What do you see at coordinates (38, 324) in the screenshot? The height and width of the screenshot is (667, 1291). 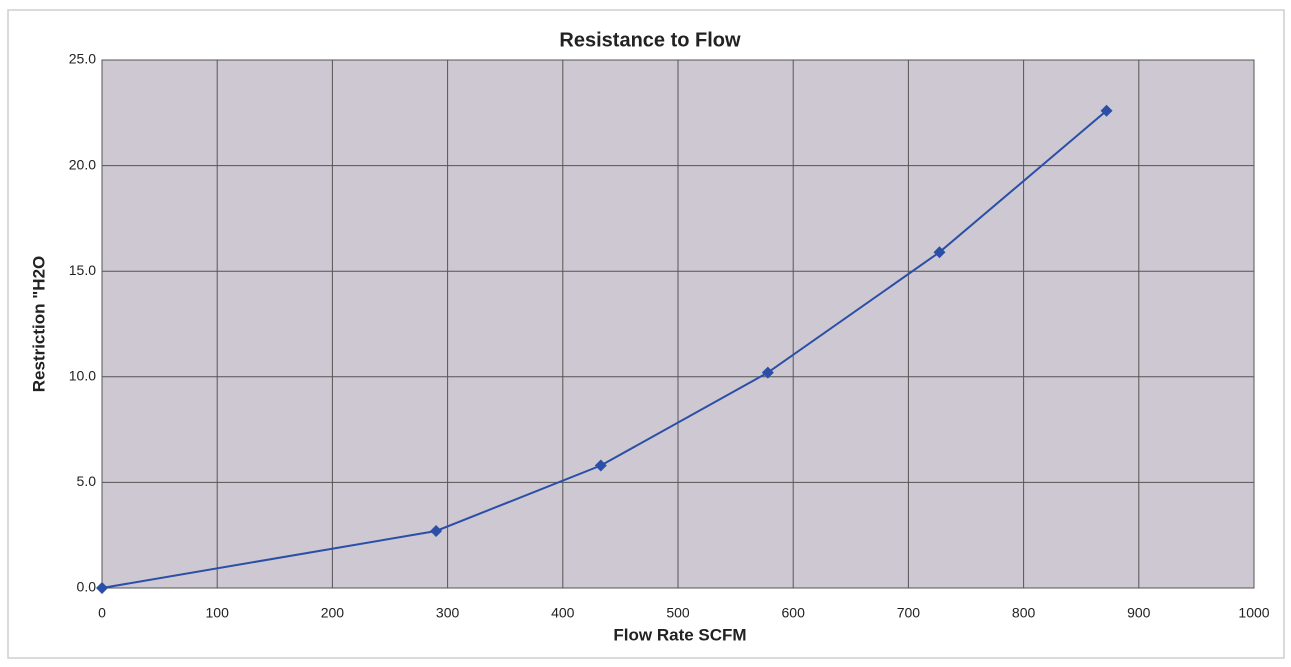 I see `y-axis-label: Restriction "H2O` at bounding box center [38, 324].